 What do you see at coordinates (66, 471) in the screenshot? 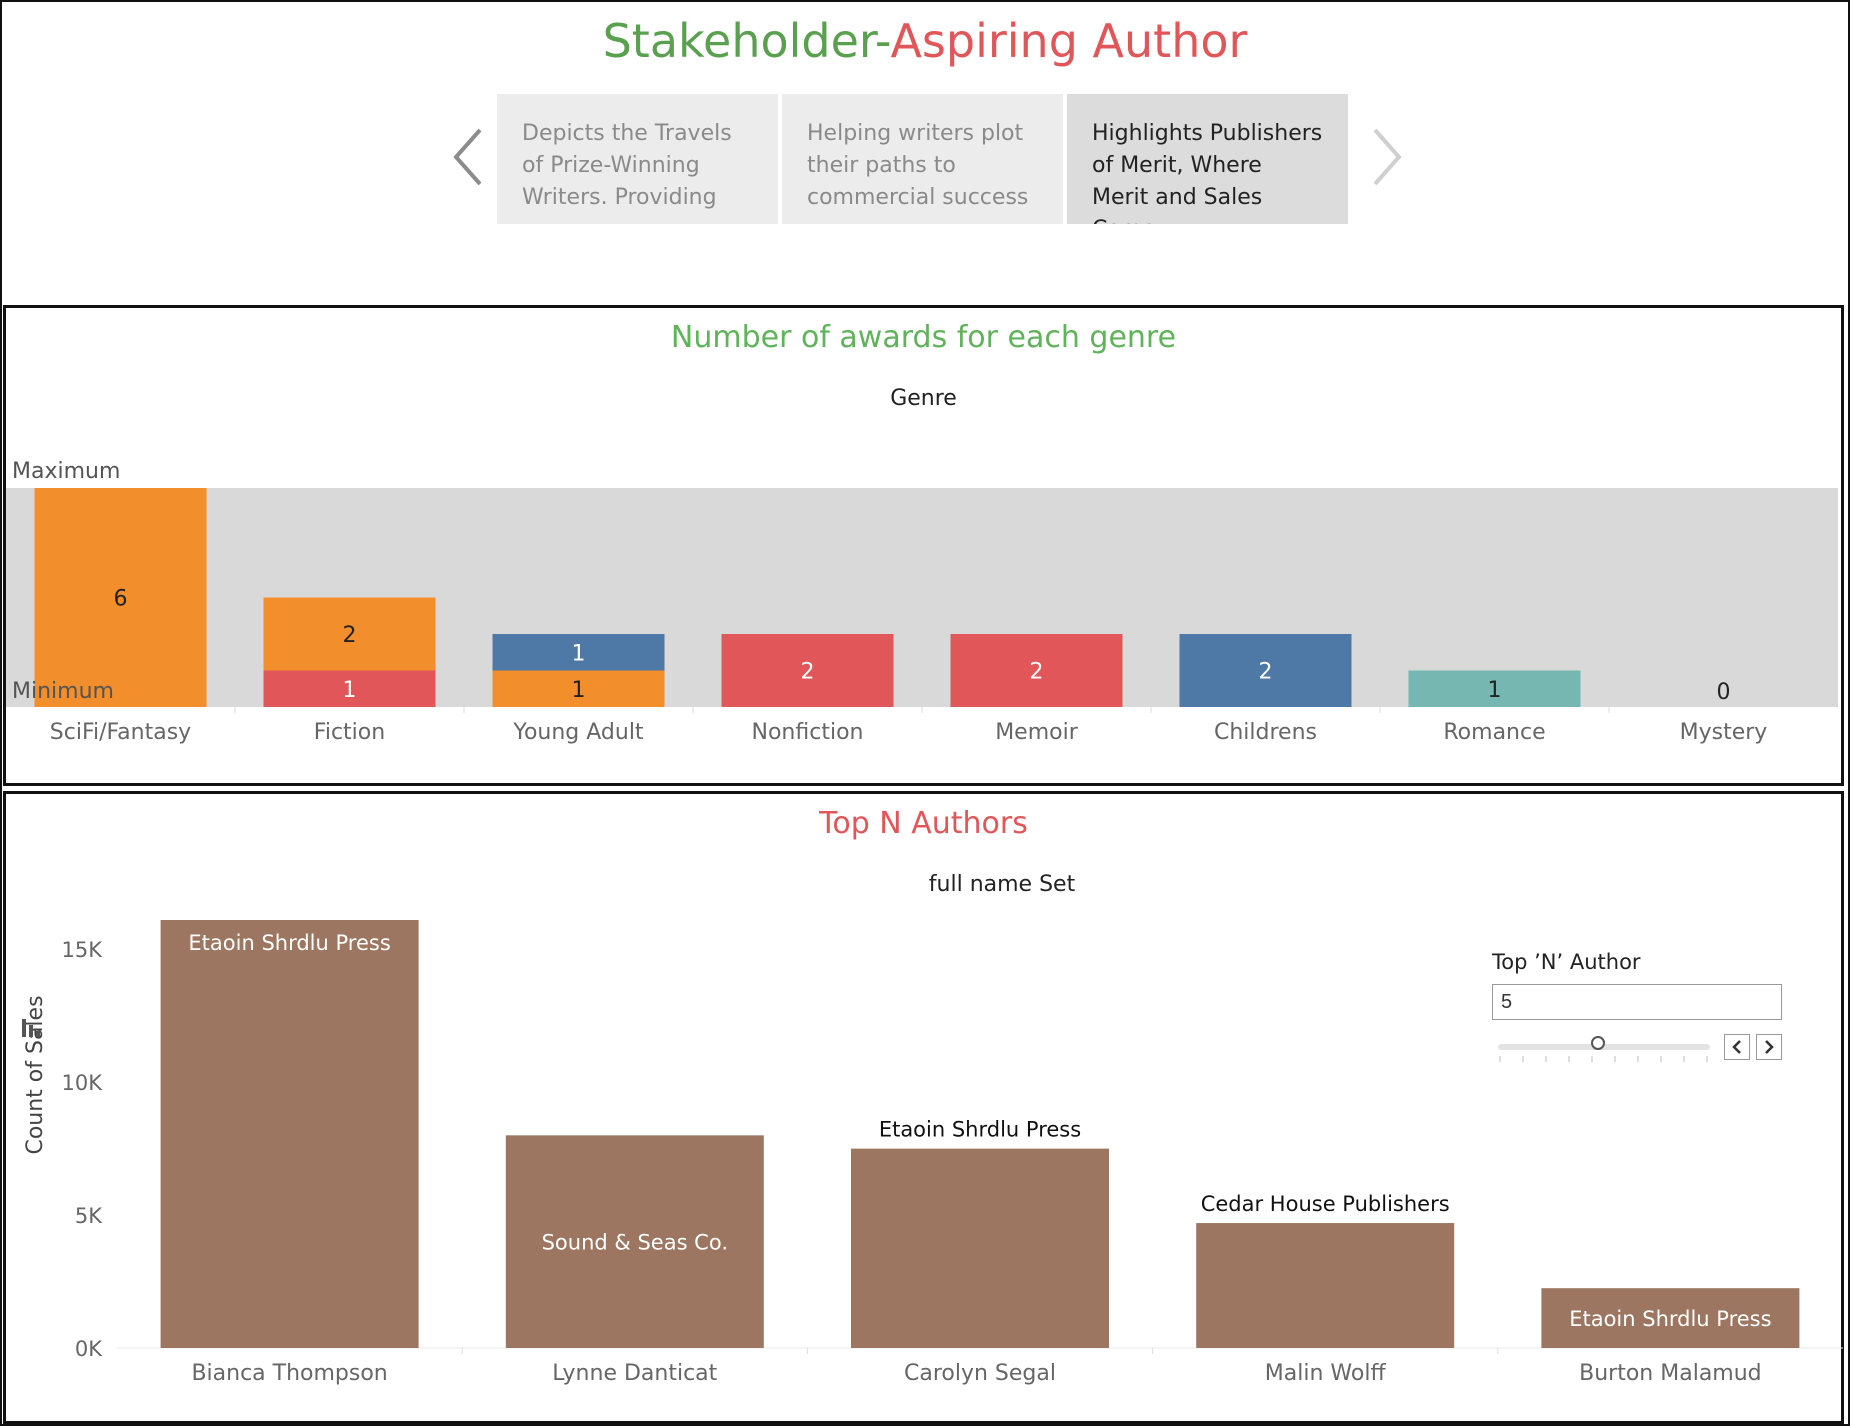
I see `band-maximum-label: Maximum` at bounding box center [66, 471].